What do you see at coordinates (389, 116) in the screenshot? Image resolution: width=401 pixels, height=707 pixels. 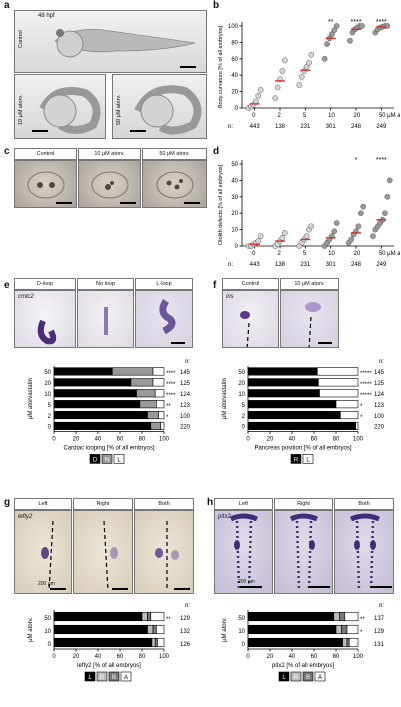 I see `x-tick-label: 50 μM atorv.` at bounding box center [389, 116].